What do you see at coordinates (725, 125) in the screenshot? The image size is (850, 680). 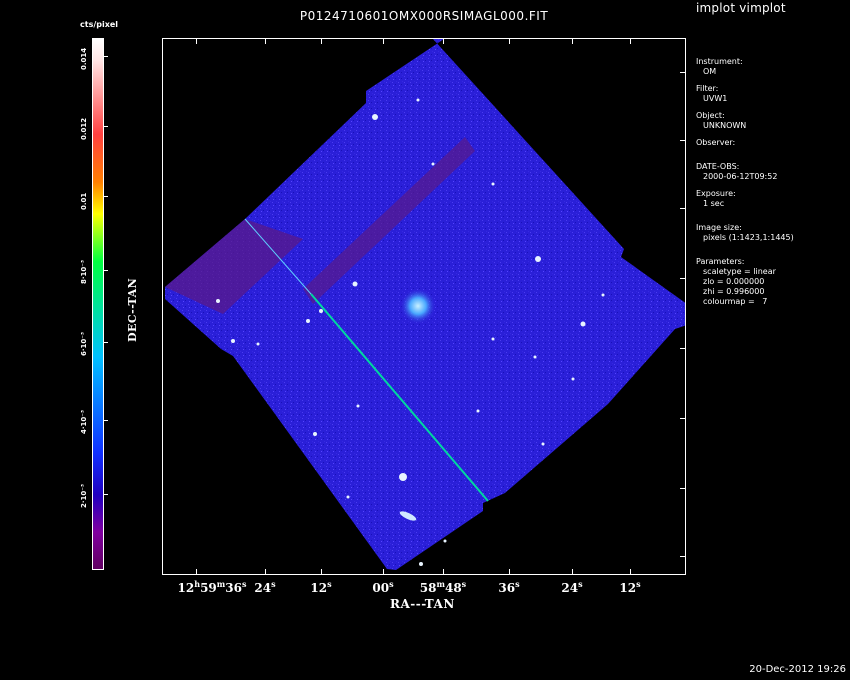 I see `object-value: UNKNOWN` at bounding box center [725, 125].